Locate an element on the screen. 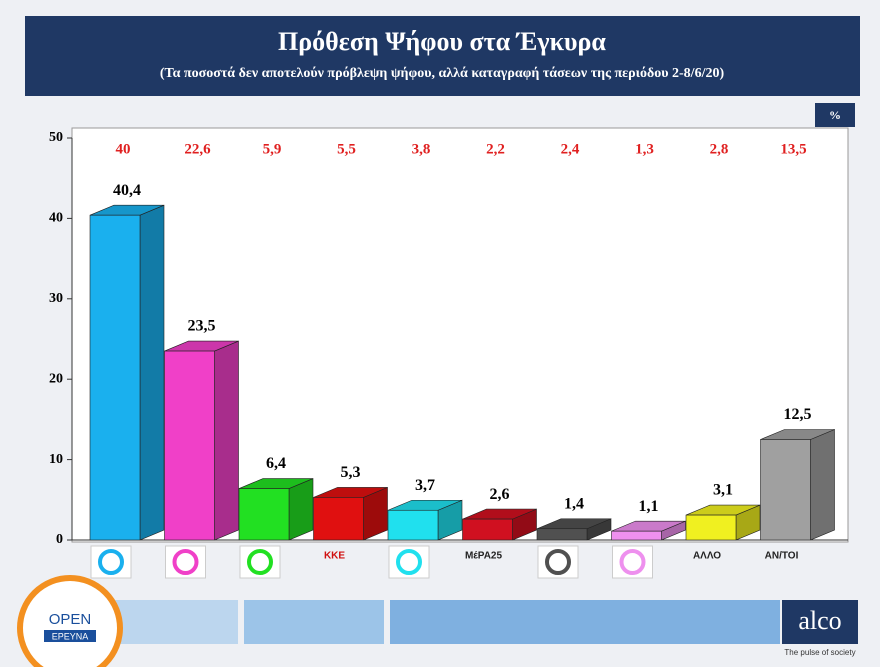 The height and width of the screenshot is (667, 880). x-tick-label: ΑΛΛΟ is located at coordinates (707, 556).